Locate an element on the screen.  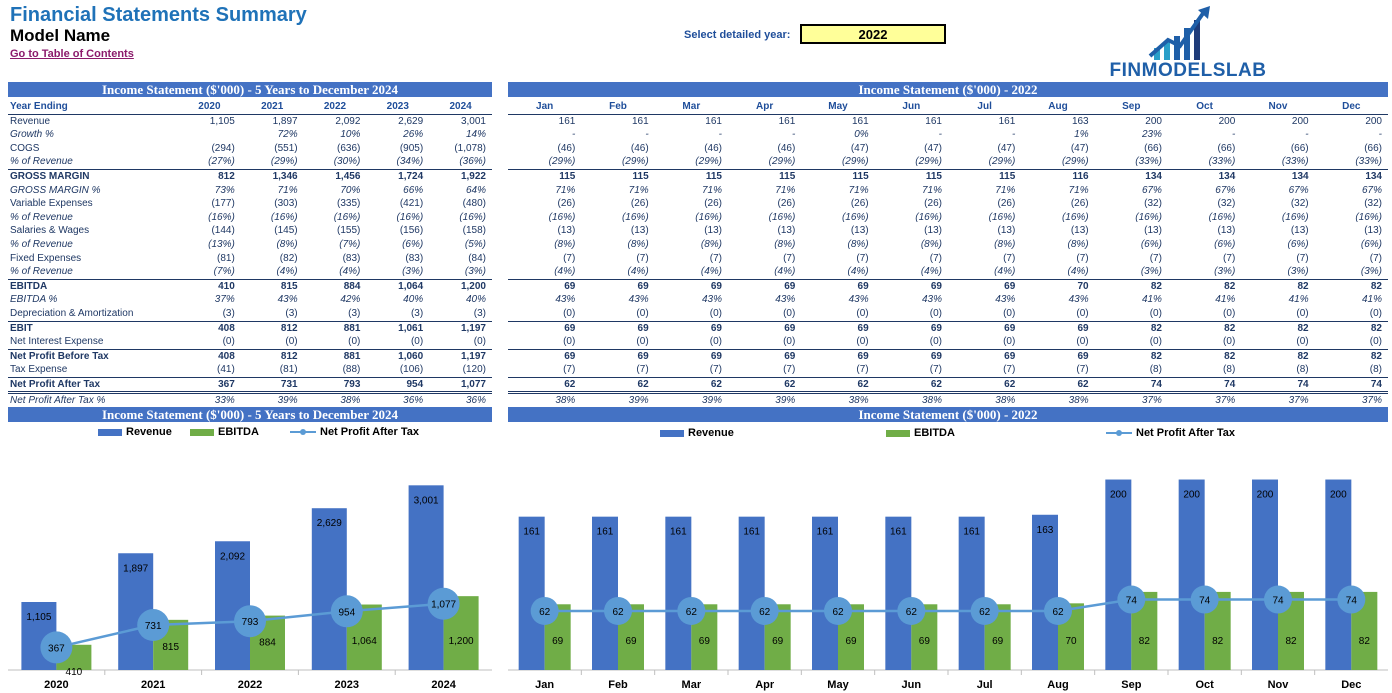
row-label: EBIT is located at coordinates (93, 328).